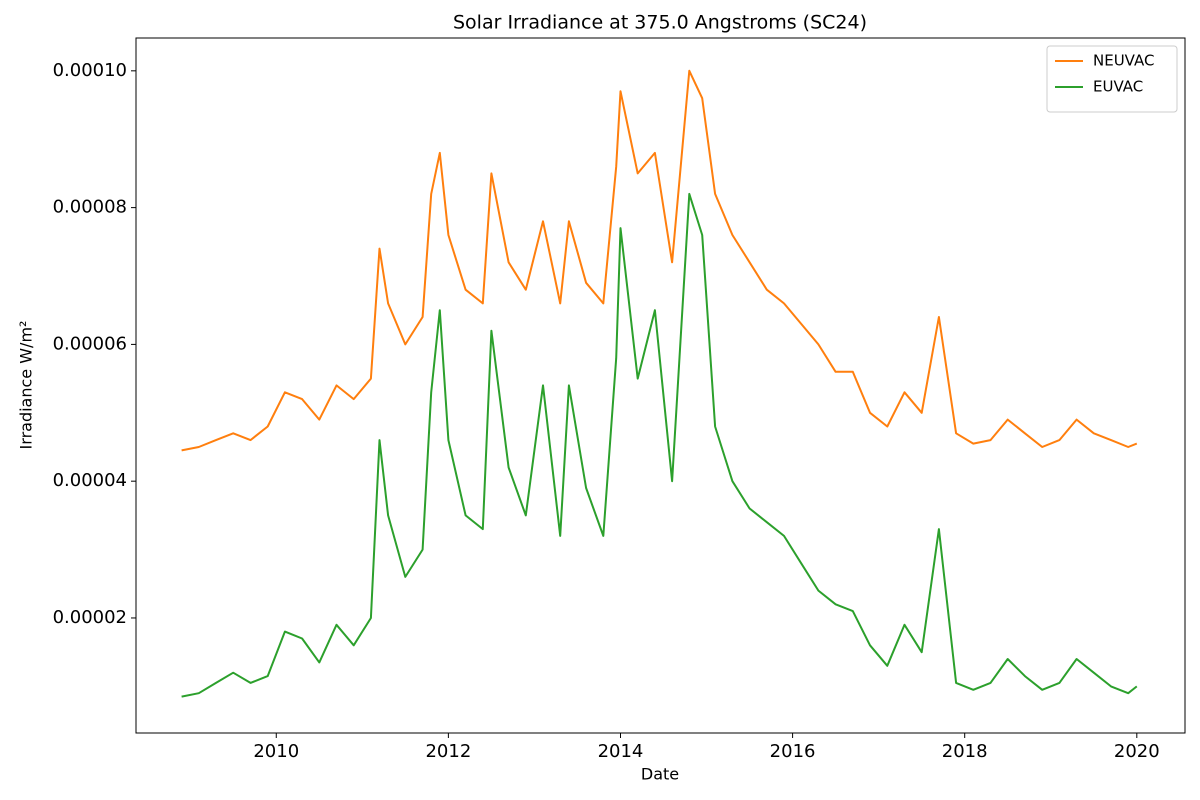  Describe the element at coordinates (1137, 751) in the screenshot. I see `x-tick-label: 2020` at that location.